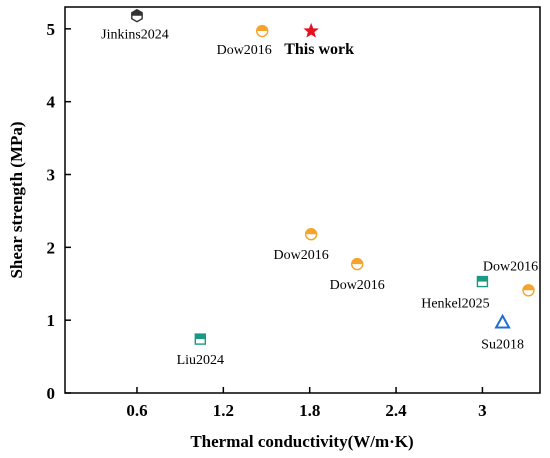  What do you see at coordinates (200, 360) in the screenshot?
I see `point-label: Liu2024` at bounding box center [200, 360].